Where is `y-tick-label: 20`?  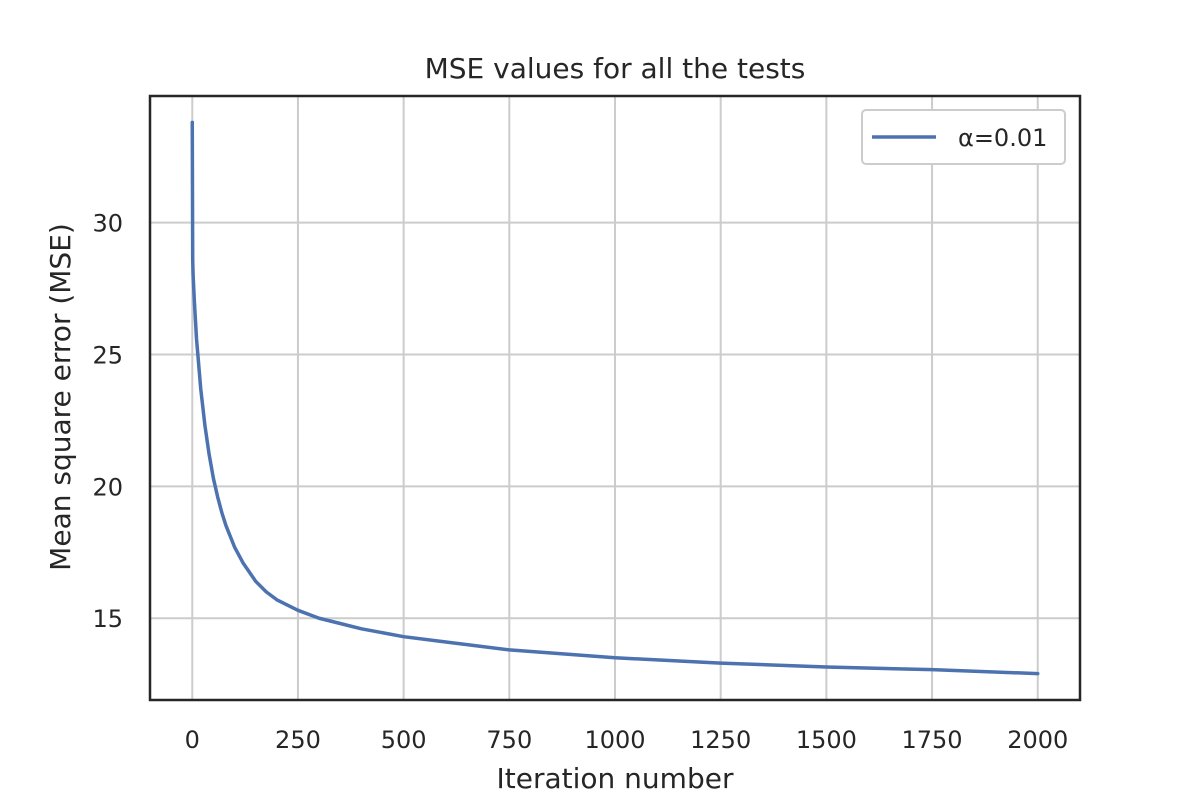 y-tick-label: 20 is located at coordinates (107, 487).